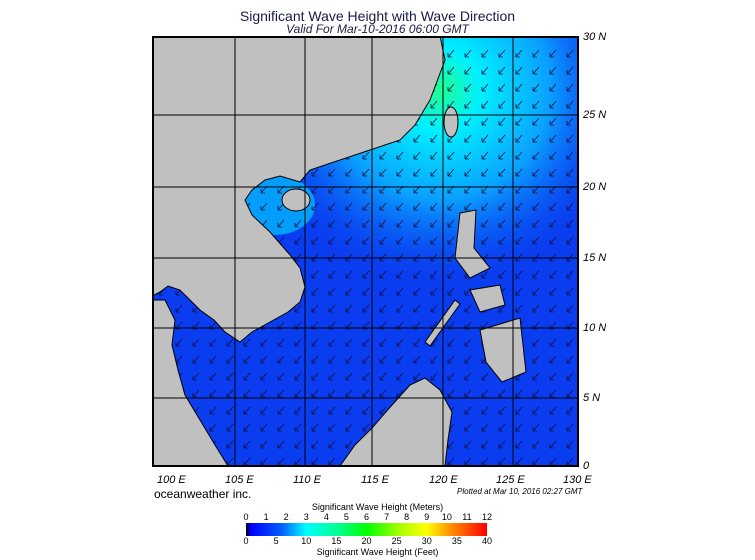 Image resolution: width=755 pixels, height=560 pixels. What do you see at coordinates (203, 494) in the screenshot?
I see `brand-label: oceanweather inc.` at bounding box center [203, 494].